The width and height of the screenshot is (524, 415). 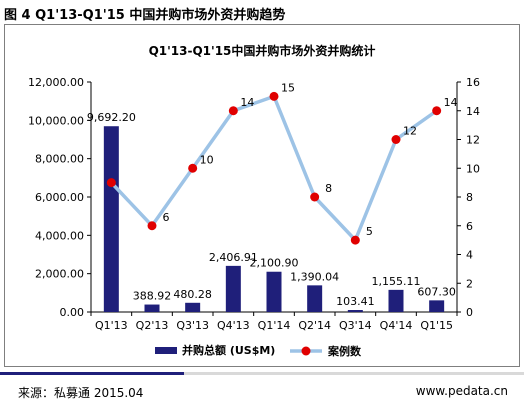 I want to click on left-tick-label: 8,000.00, so click(x=59, y=159).